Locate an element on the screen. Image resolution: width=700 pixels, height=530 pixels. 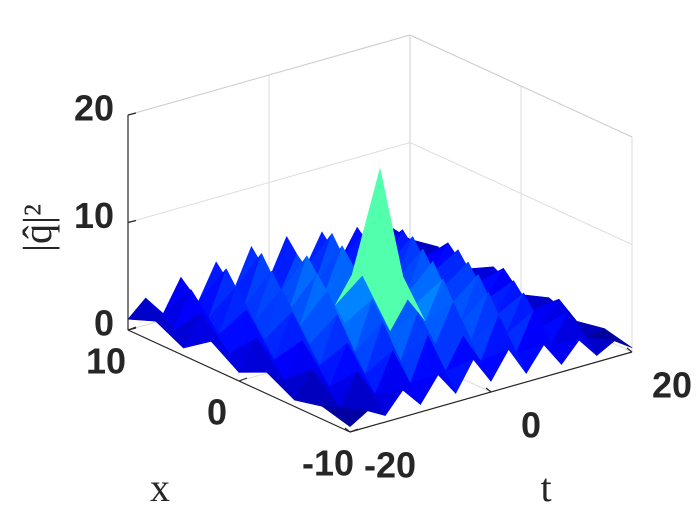
x-tick-label: 0 is located at coordinates (217, 412).